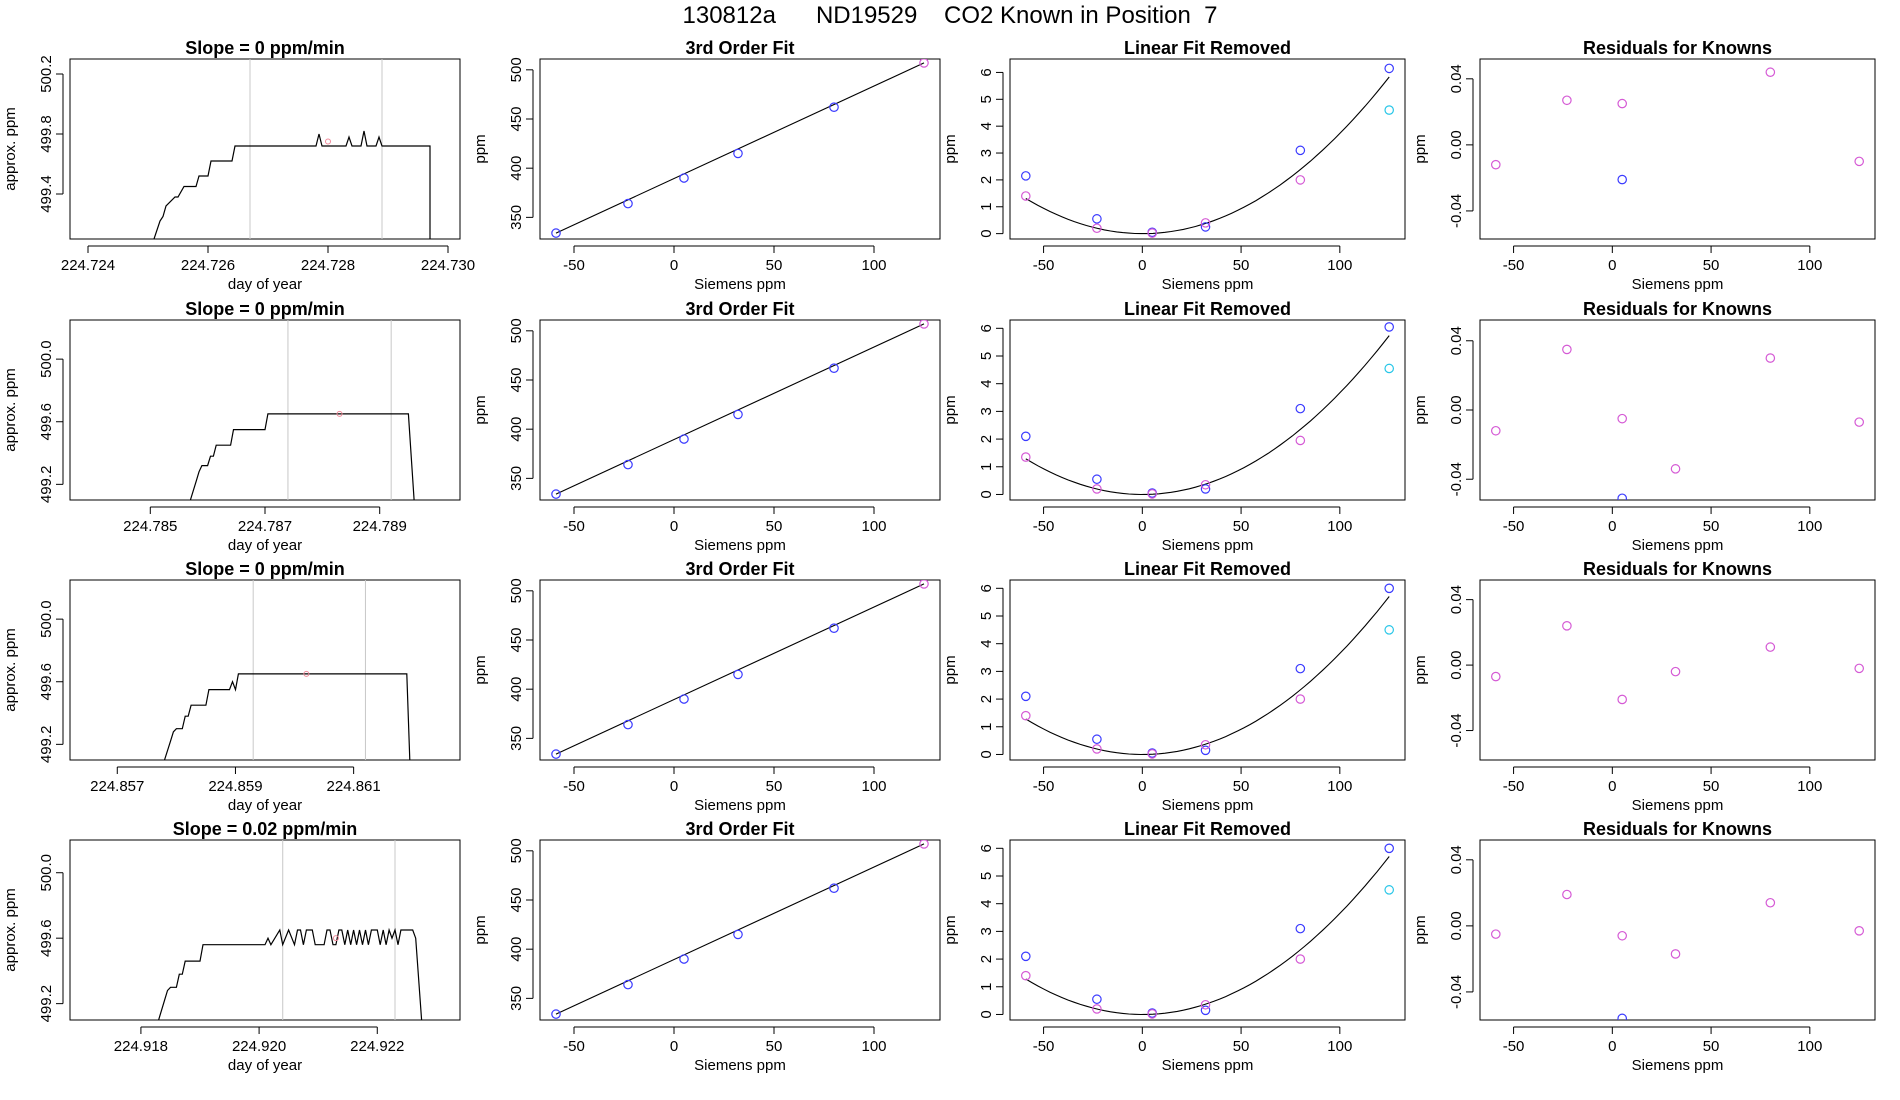 The image size is (1900, 1100). What do you see at coordinates (986, 987) in the screenshot?
I see `y-tick-label: 1` at bounding box center [986, 987].